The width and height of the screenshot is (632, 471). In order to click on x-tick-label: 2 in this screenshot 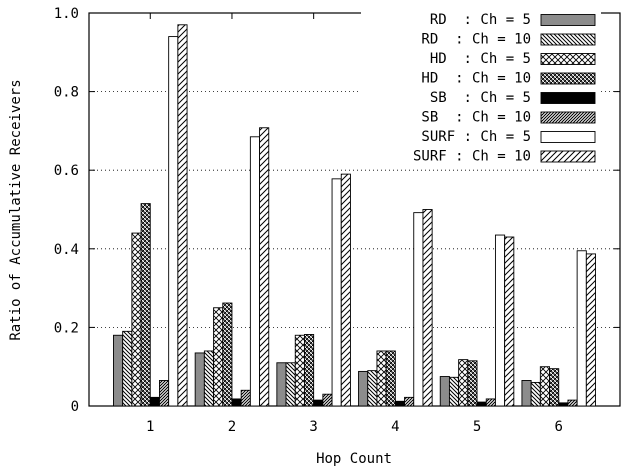, I will do `click(232, 427)`.